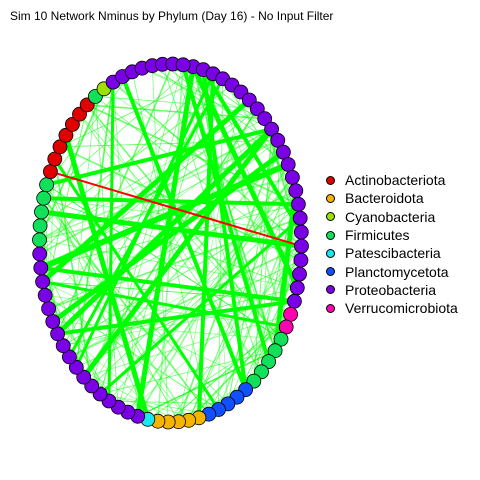 This screenshot has width=480, height=480. I want to click on legend-label: Cyanobacteria, so click(390, 216).